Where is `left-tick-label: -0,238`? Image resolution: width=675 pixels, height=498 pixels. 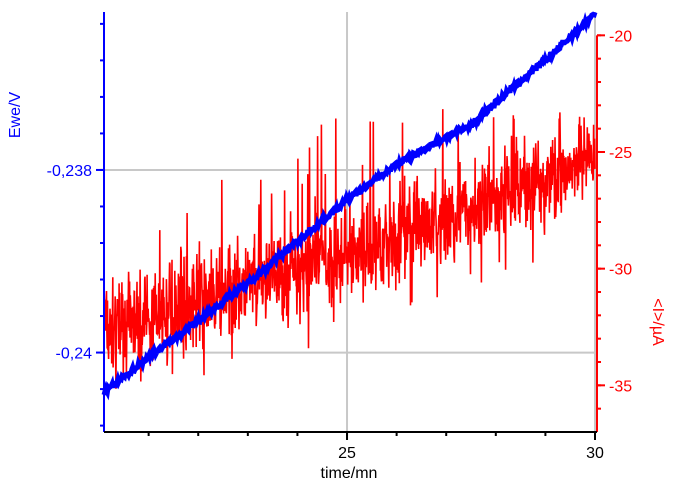 left-tick-label: -0,238 is located at coordinates (69, 171).